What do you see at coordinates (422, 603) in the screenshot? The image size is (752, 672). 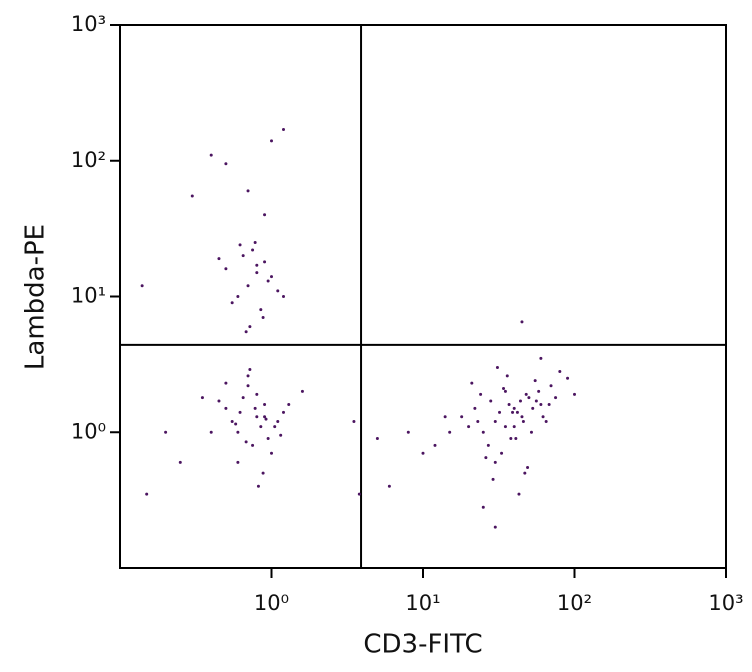 I see `x-tick-label: 10¹` at bounding box center [422, 603].